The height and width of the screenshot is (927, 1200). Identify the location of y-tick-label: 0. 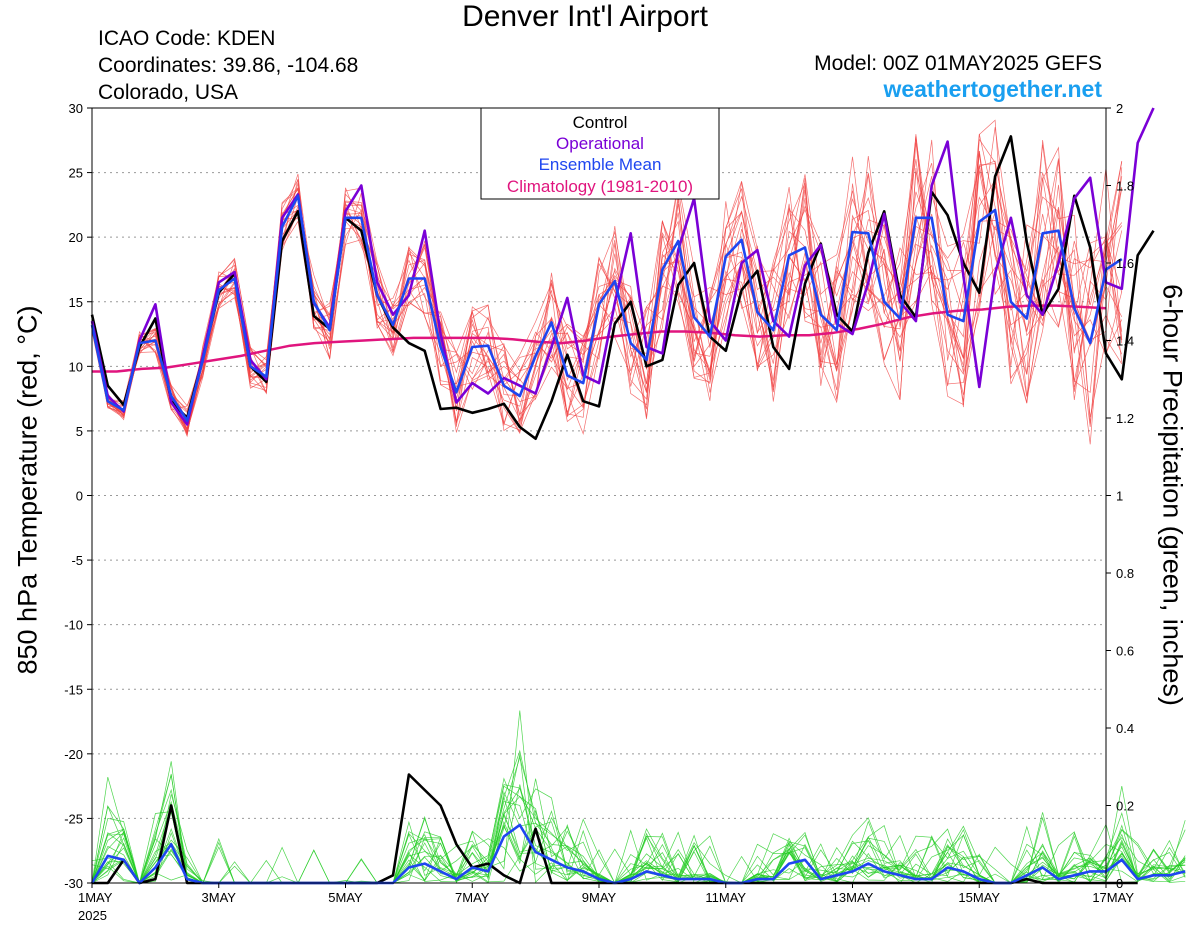
(79, 496).